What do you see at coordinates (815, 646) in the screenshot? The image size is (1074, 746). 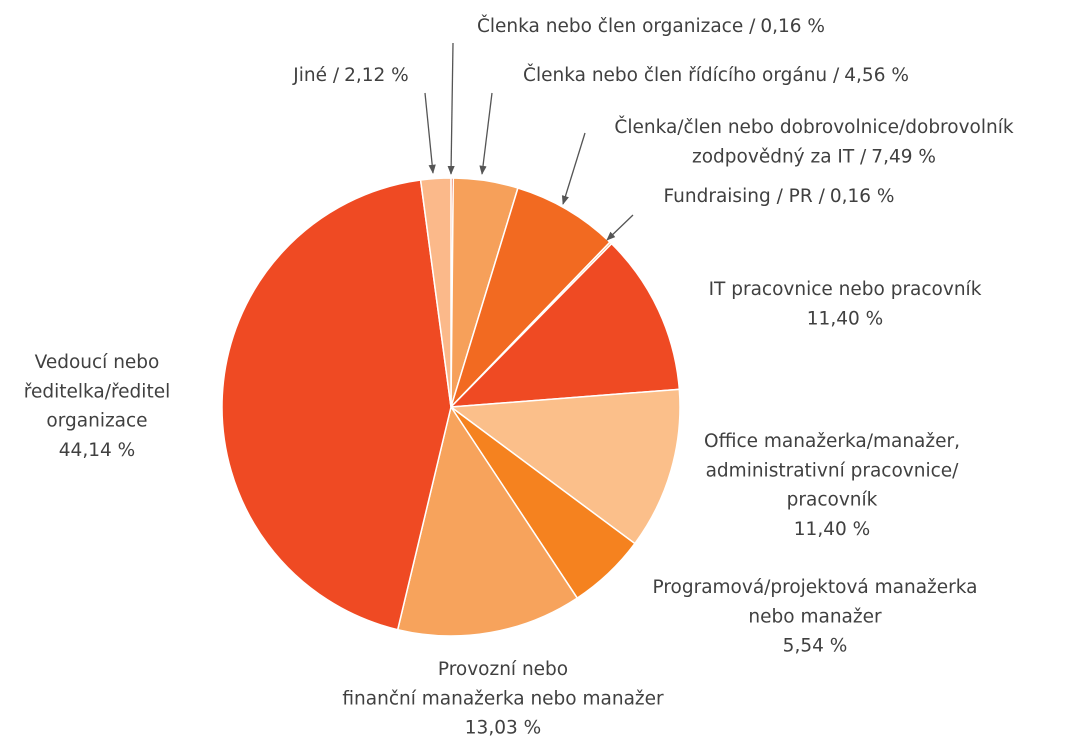 I see `value-label: 5,54 %` at bounding box center [815, 646].